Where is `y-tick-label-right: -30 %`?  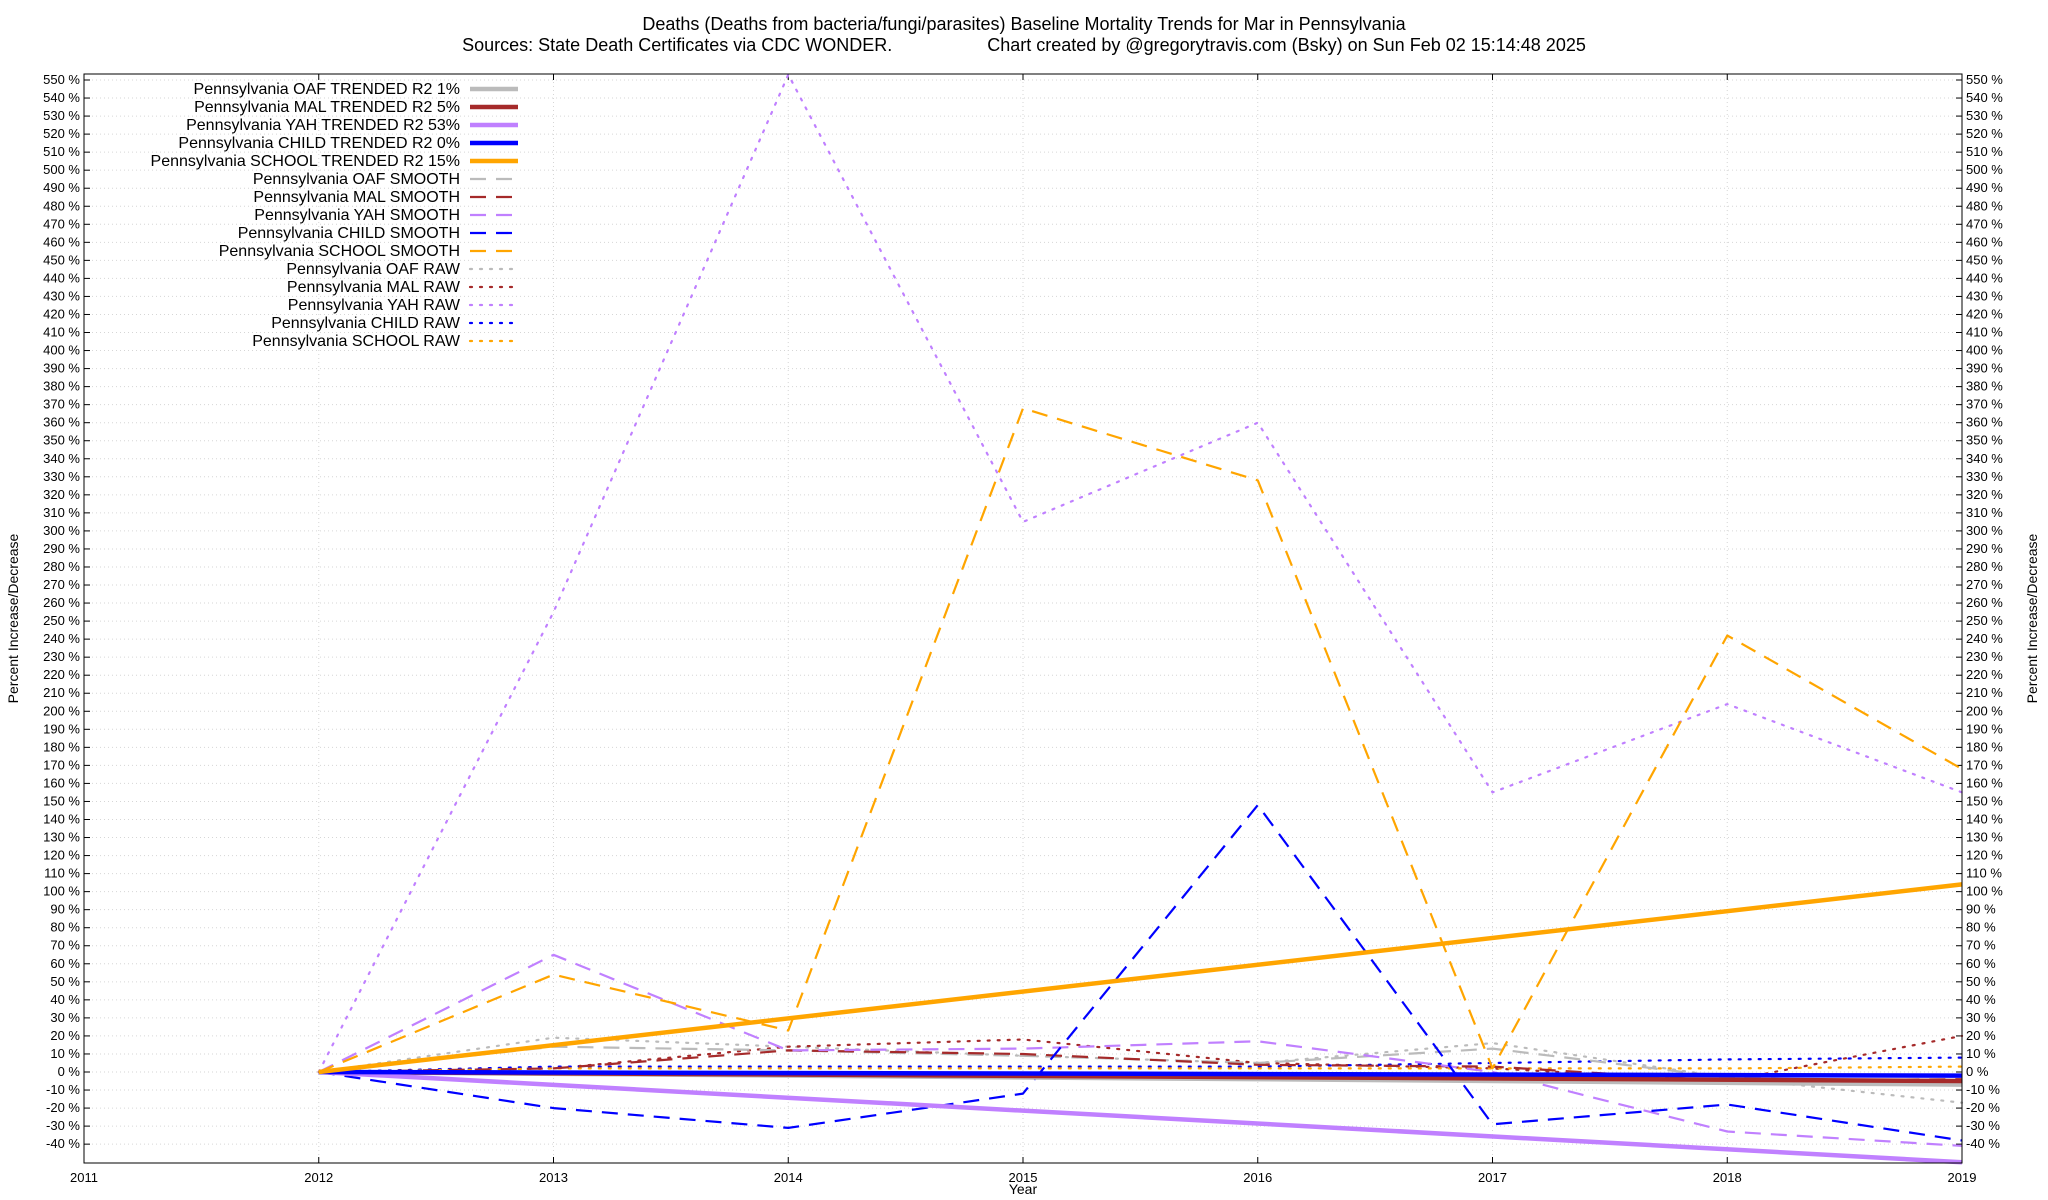 y-tick-label-right: -30 % is located at coordinates (1983, 1125).